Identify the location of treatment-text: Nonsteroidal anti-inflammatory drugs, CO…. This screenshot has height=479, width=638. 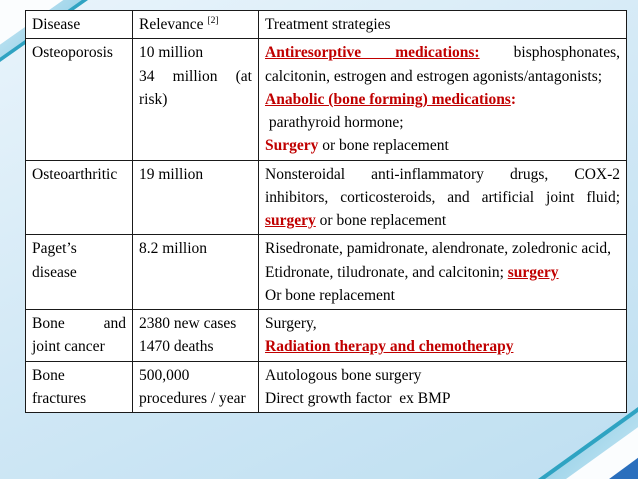
(442, 185).